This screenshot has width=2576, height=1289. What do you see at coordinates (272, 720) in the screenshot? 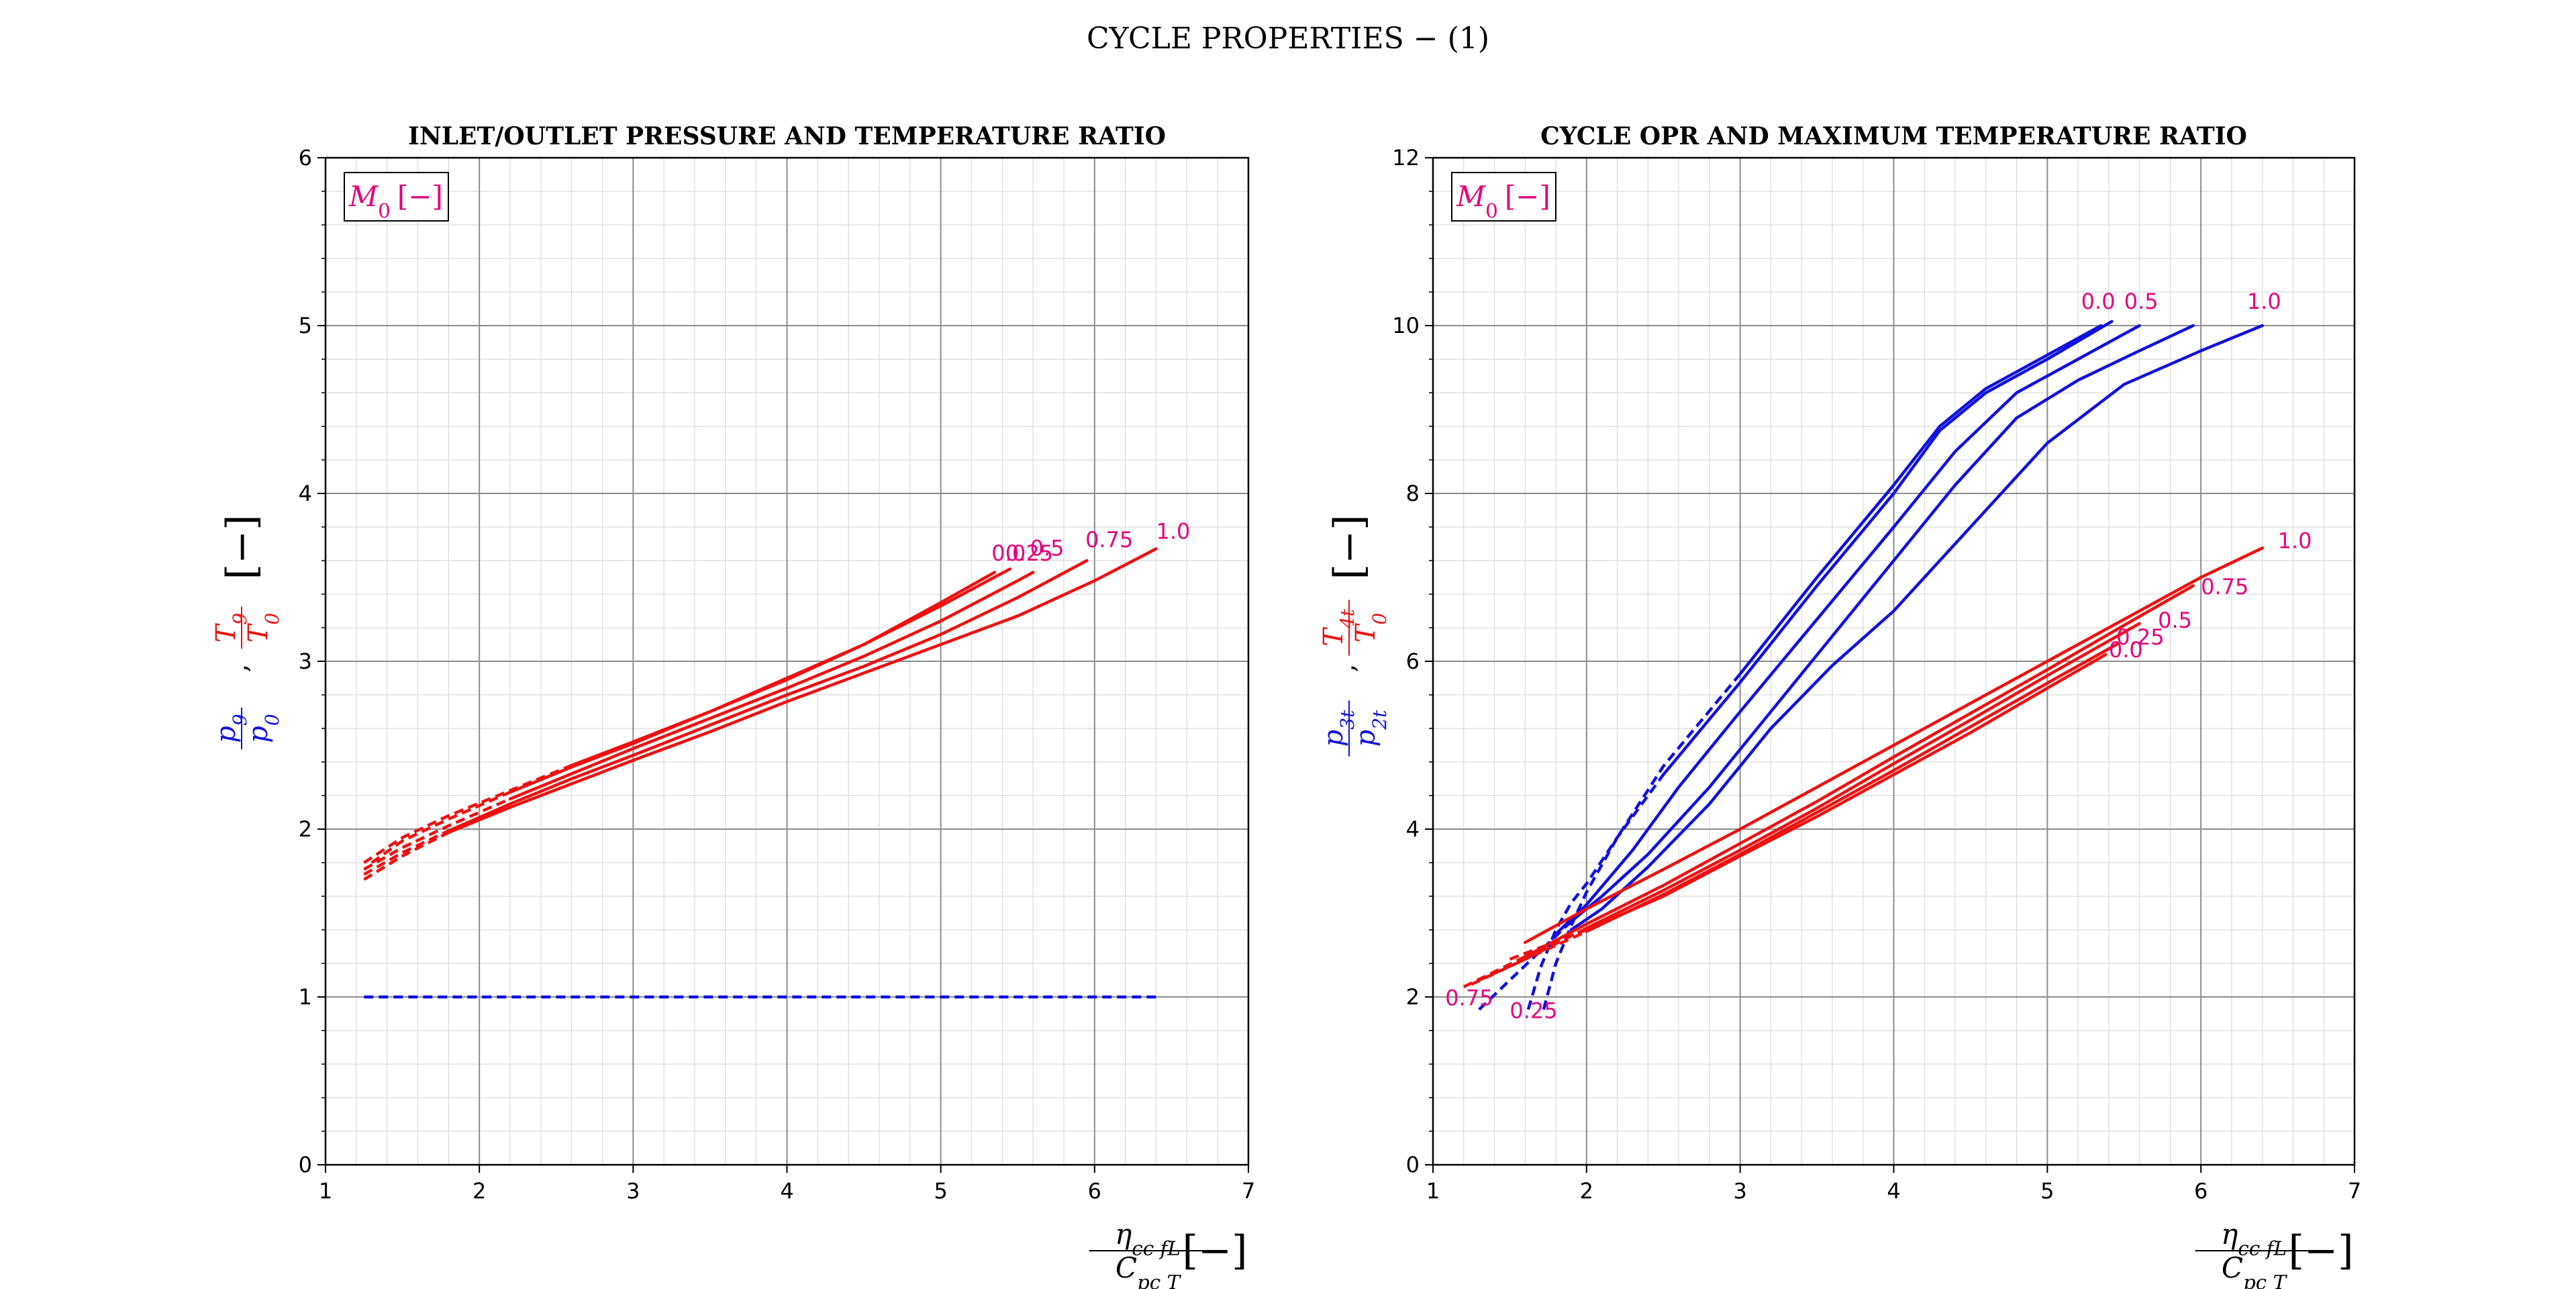
I see `y-axis-label-blue-fraction-den-sub: 0` at bounding box center [272, 720].